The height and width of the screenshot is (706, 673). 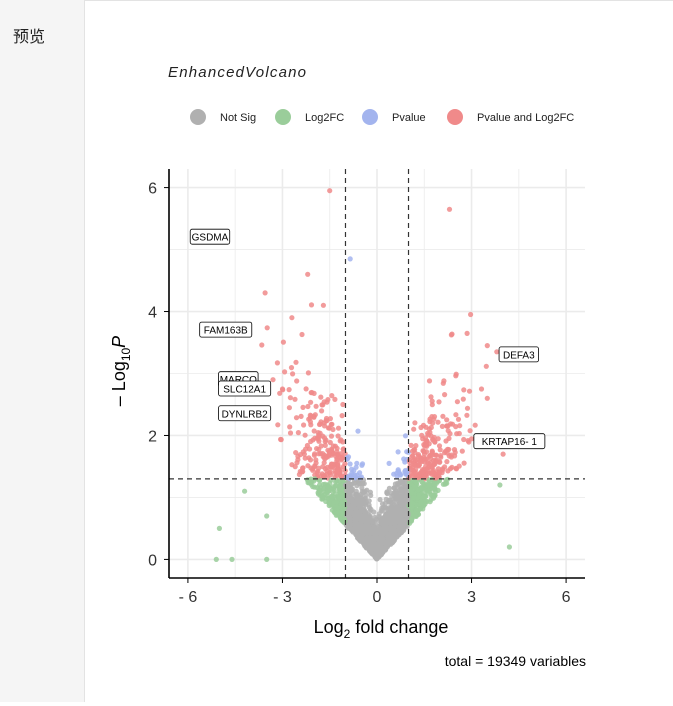 What do you see at coordinates (29, 36) in the screenshot?
I see `sidebar-label-preview: 预览` at bounding box center [29, 36].